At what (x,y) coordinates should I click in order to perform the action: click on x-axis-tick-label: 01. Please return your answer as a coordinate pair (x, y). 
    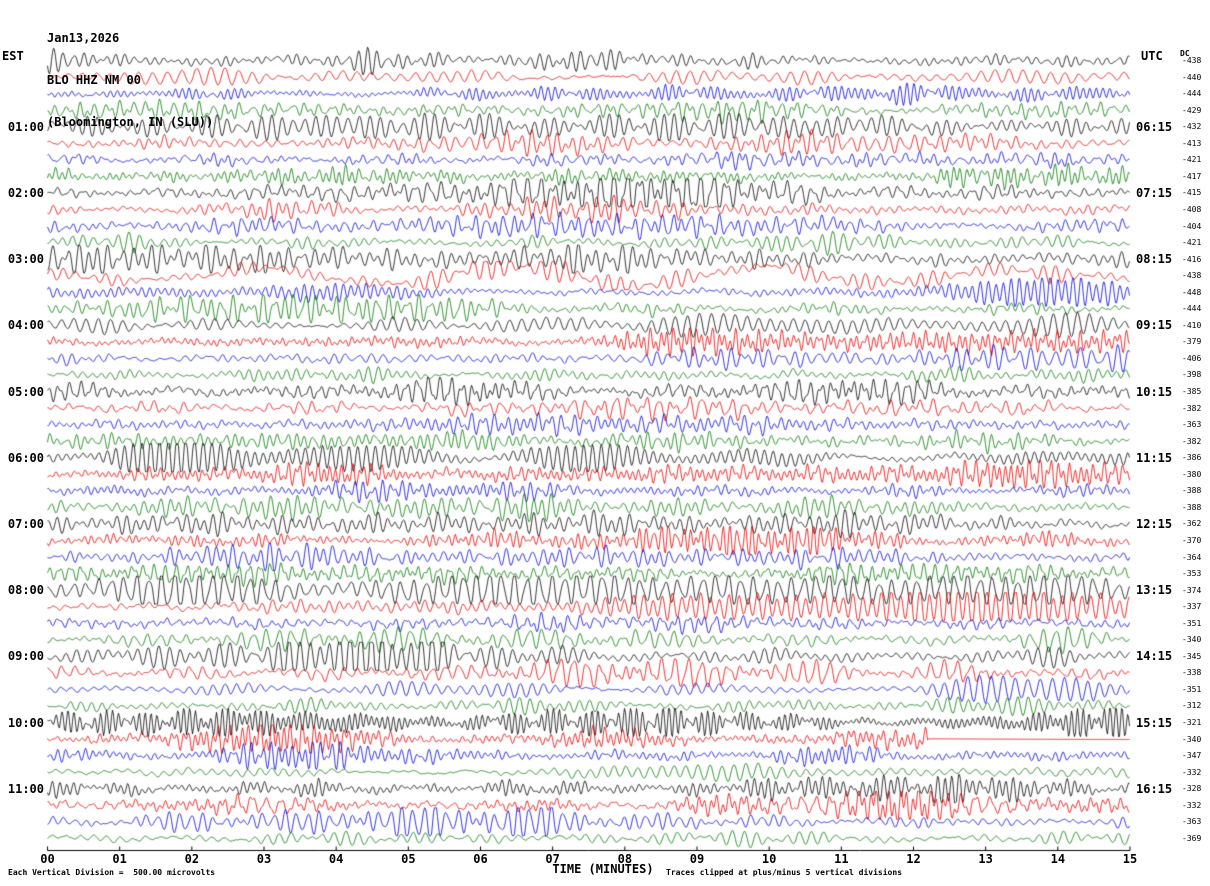
    Looking at the image, I should click on (119, 859).